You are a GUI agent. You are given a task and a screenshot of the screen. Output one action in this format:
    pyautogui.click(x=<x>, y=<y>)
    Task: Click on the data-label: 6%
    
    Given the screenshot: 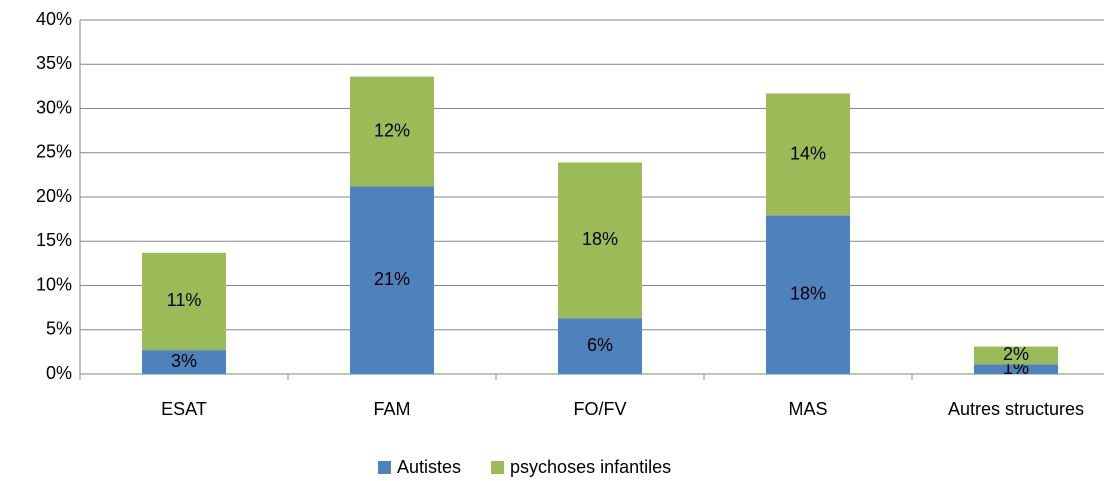 What is the action you would take?
    pyautogui.click(x=600, y=345)
    